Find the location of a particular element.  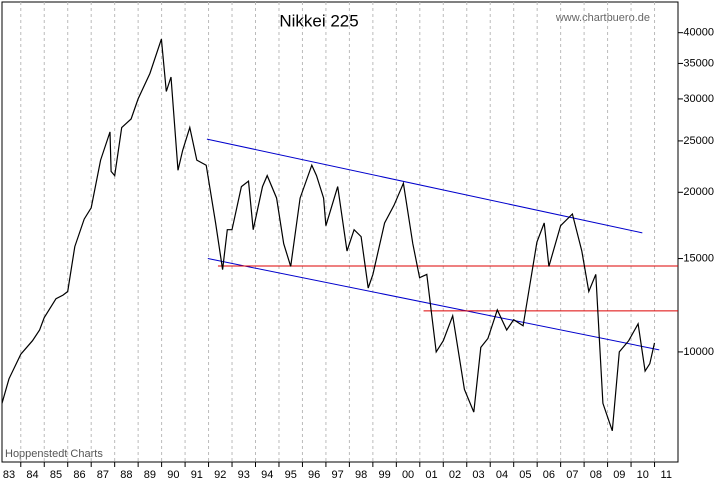

chart-title: Nikkei 225 is located at coordinates (318, 20).